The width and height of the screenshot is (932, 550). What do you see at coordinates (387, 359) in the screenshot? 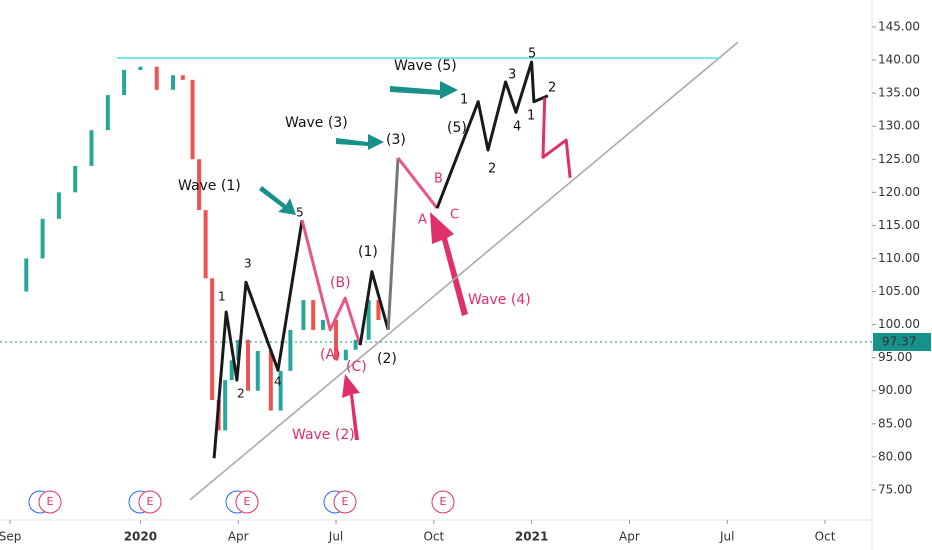
I see `annotation: (2)` at bounding box center [387, 359].